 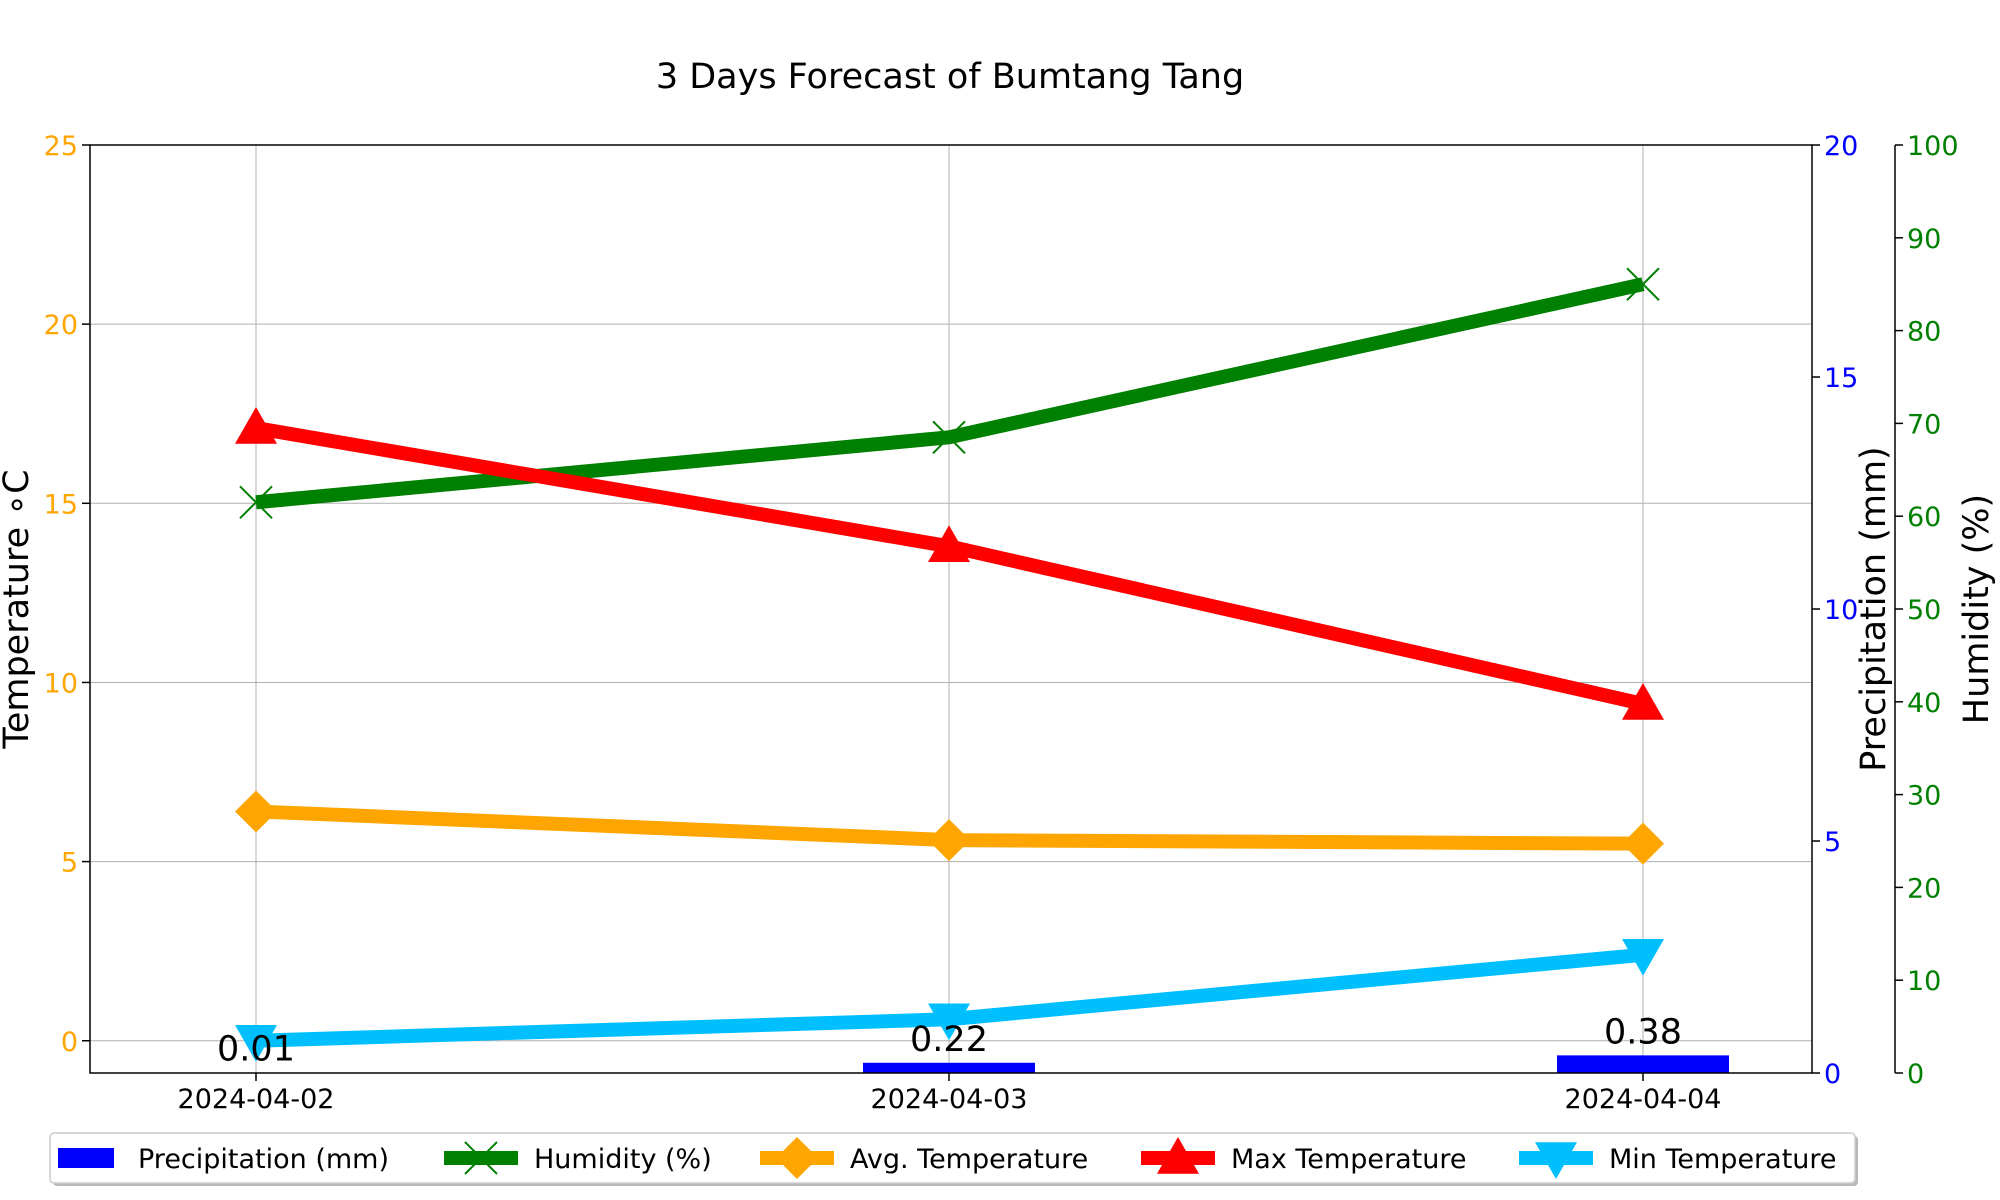 I want to click on precipitation-data-label-1: 0.22, so click(x=949, y=1040).